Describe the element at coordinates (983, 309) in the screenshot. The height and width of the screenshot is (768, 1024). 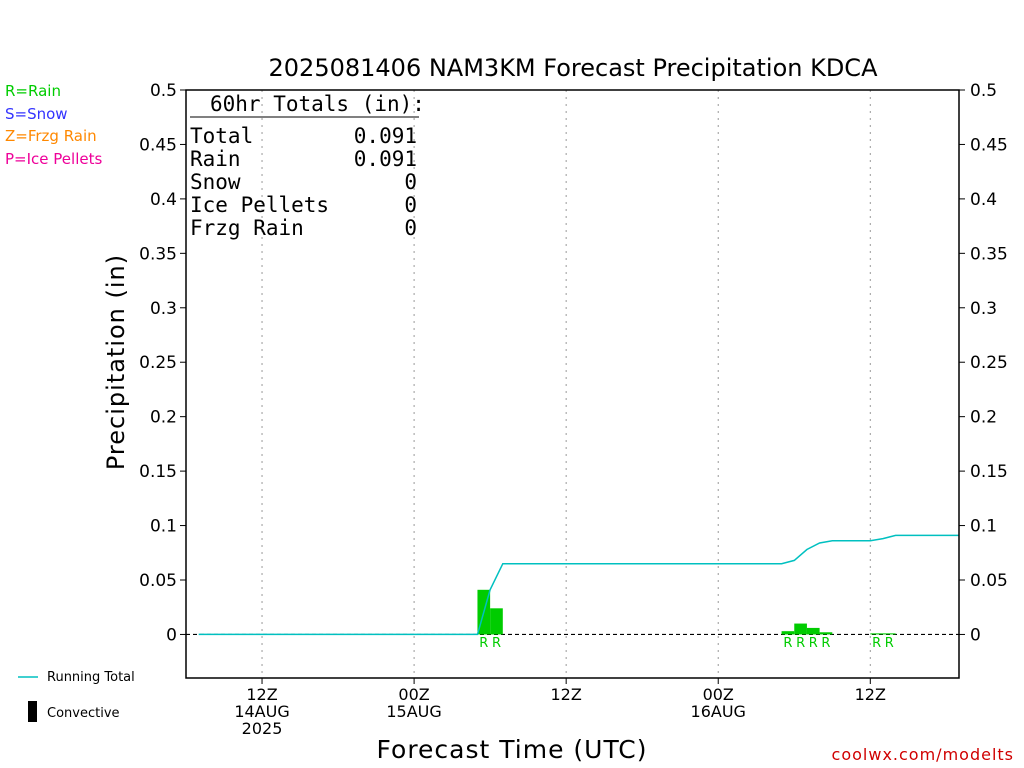
I see `y-tick-label-right: 0.3` at that location.